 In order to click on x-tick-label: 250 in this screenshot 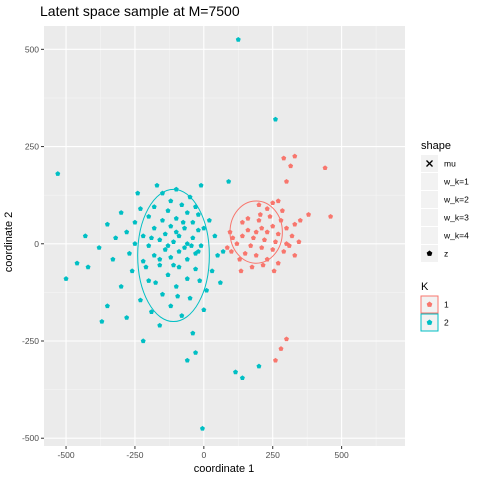, I will do `click(273, 455)`.